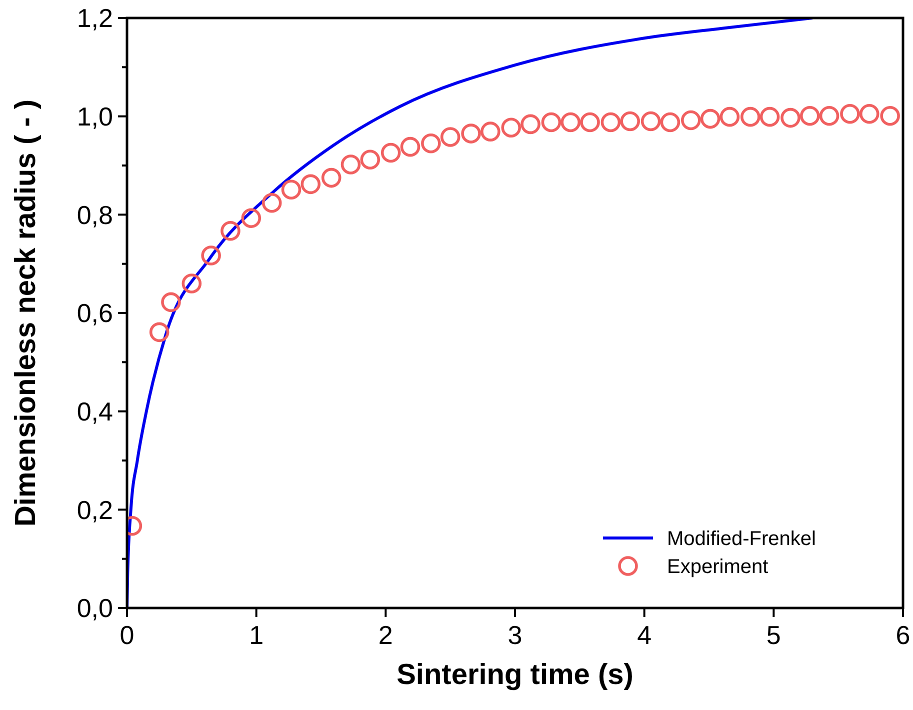 This screenshot has height=710, width=913. Describe the element at coordinates (94, 313) in the screenshot. I see `y-tick-label: 0,6` at that location.